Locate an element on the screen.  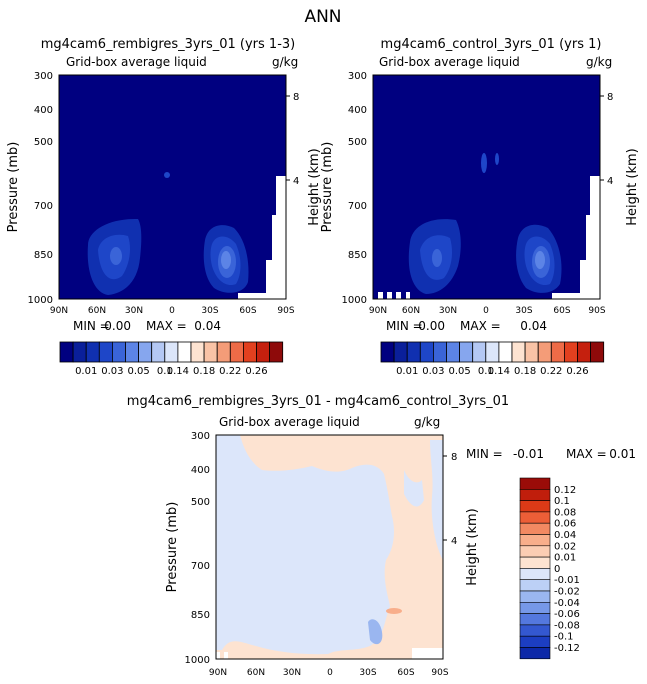
panel-3-stats: MIN = -0.01 MAX = 0.01 is located at coordinates (551, 454).